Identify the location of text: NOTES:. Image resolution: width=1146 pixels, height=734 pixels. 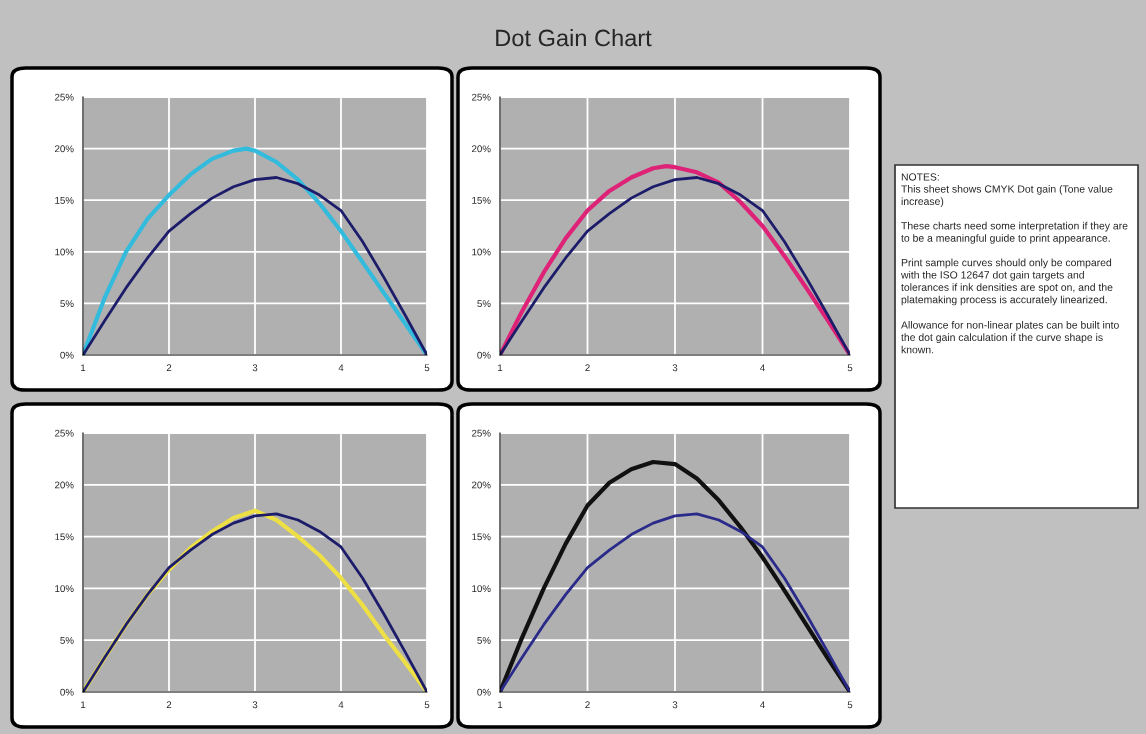
(920, 177).